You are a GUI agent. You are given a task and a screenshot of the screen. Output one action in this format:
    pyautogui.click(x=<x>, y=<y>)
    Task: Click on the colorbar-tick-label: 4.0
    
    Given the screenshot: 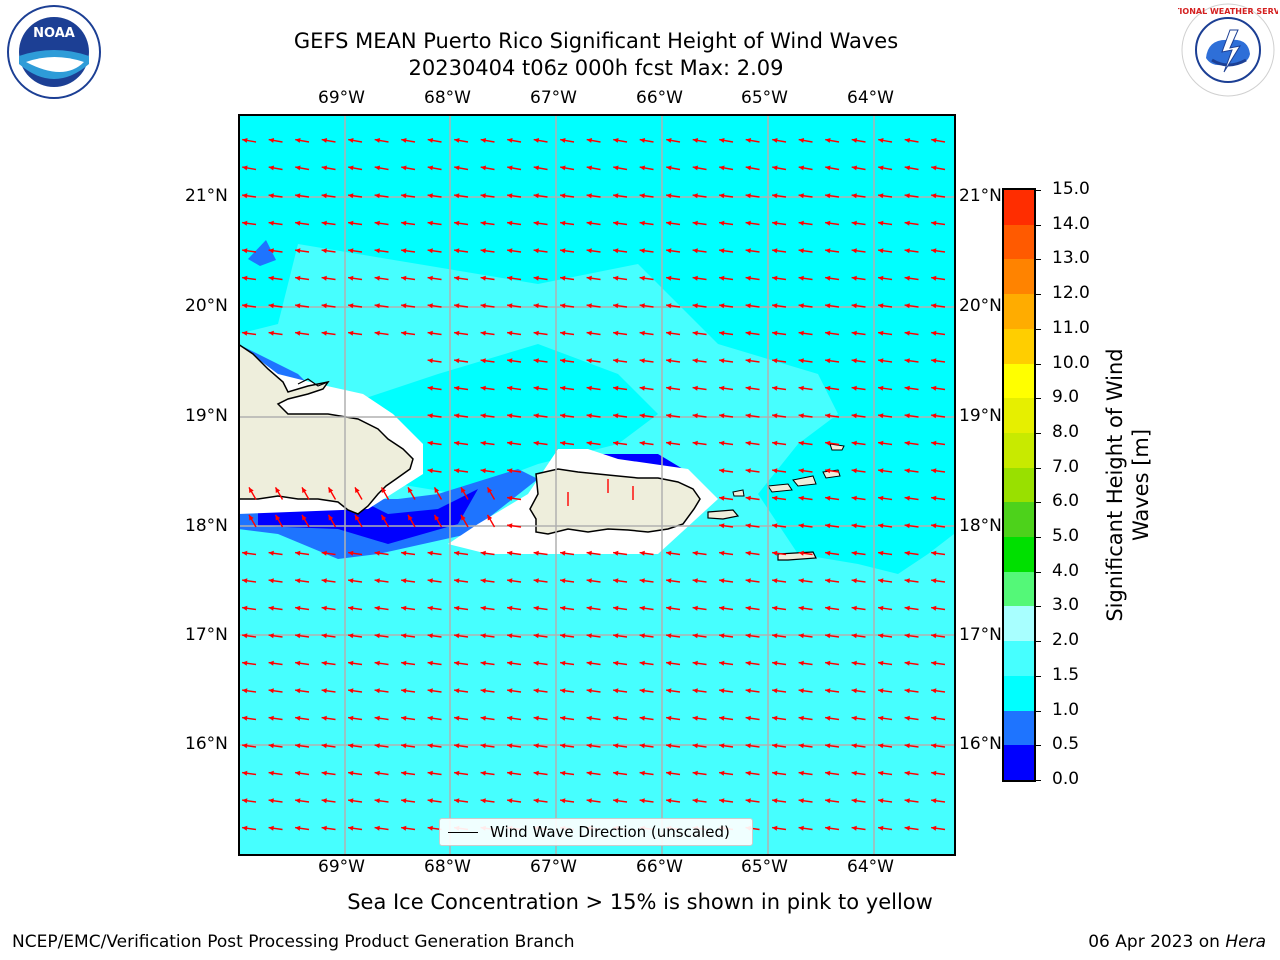 What is the action you would take?
    pyautogui.click(x=1066, y=570)
    